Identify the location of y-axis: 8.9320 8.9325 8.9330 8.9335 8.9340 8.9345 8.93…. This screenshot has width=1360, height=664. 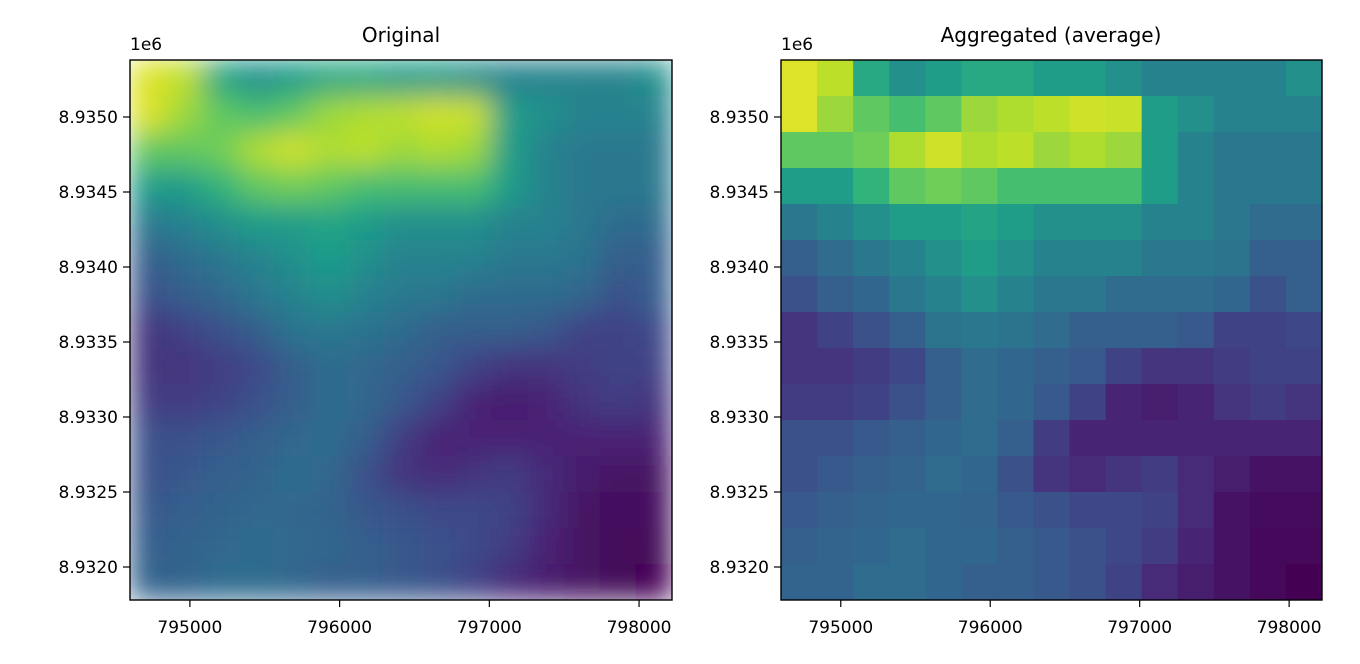
(745, 343).